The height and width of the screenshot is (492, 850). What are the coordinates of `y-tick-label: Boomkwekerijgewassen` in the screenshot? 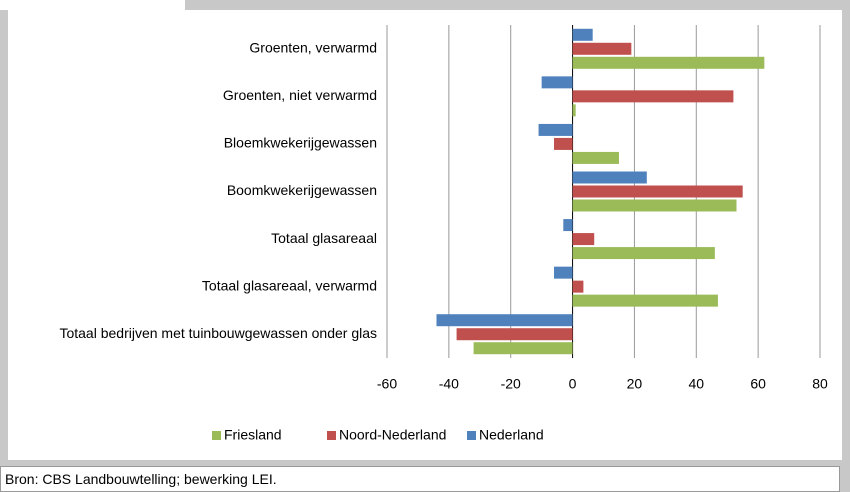 It's located at (302, 190).